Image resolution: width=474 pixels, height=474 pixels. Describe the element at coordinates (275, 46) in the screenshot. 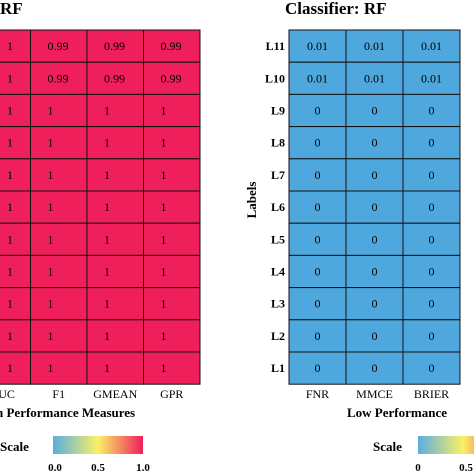

I see `y-tick-label: L11` at that location.